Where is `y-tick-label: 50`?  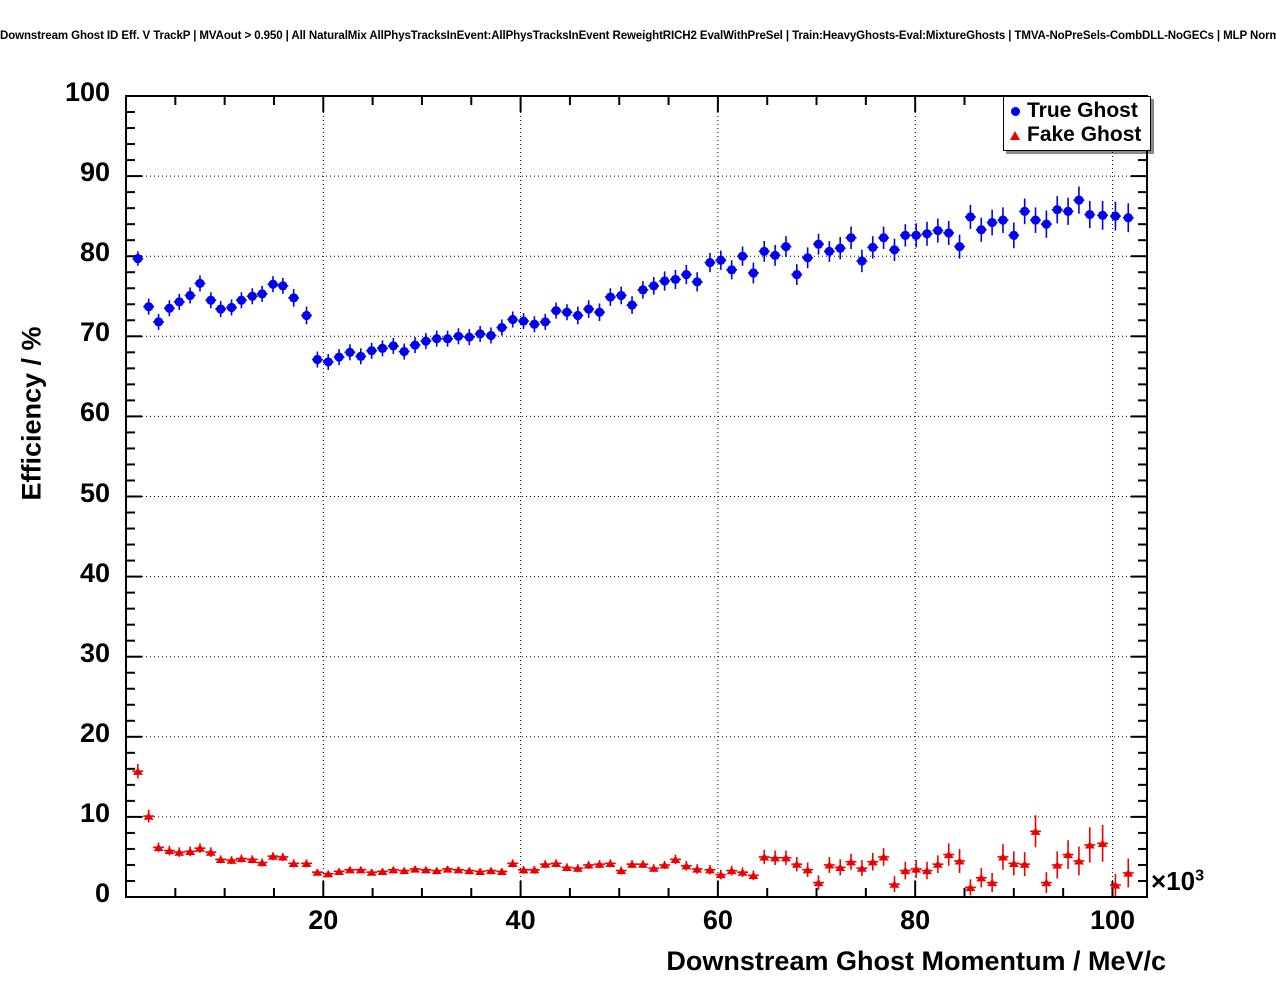 y-tick-label: 50 is located at coordinates (94, 492).